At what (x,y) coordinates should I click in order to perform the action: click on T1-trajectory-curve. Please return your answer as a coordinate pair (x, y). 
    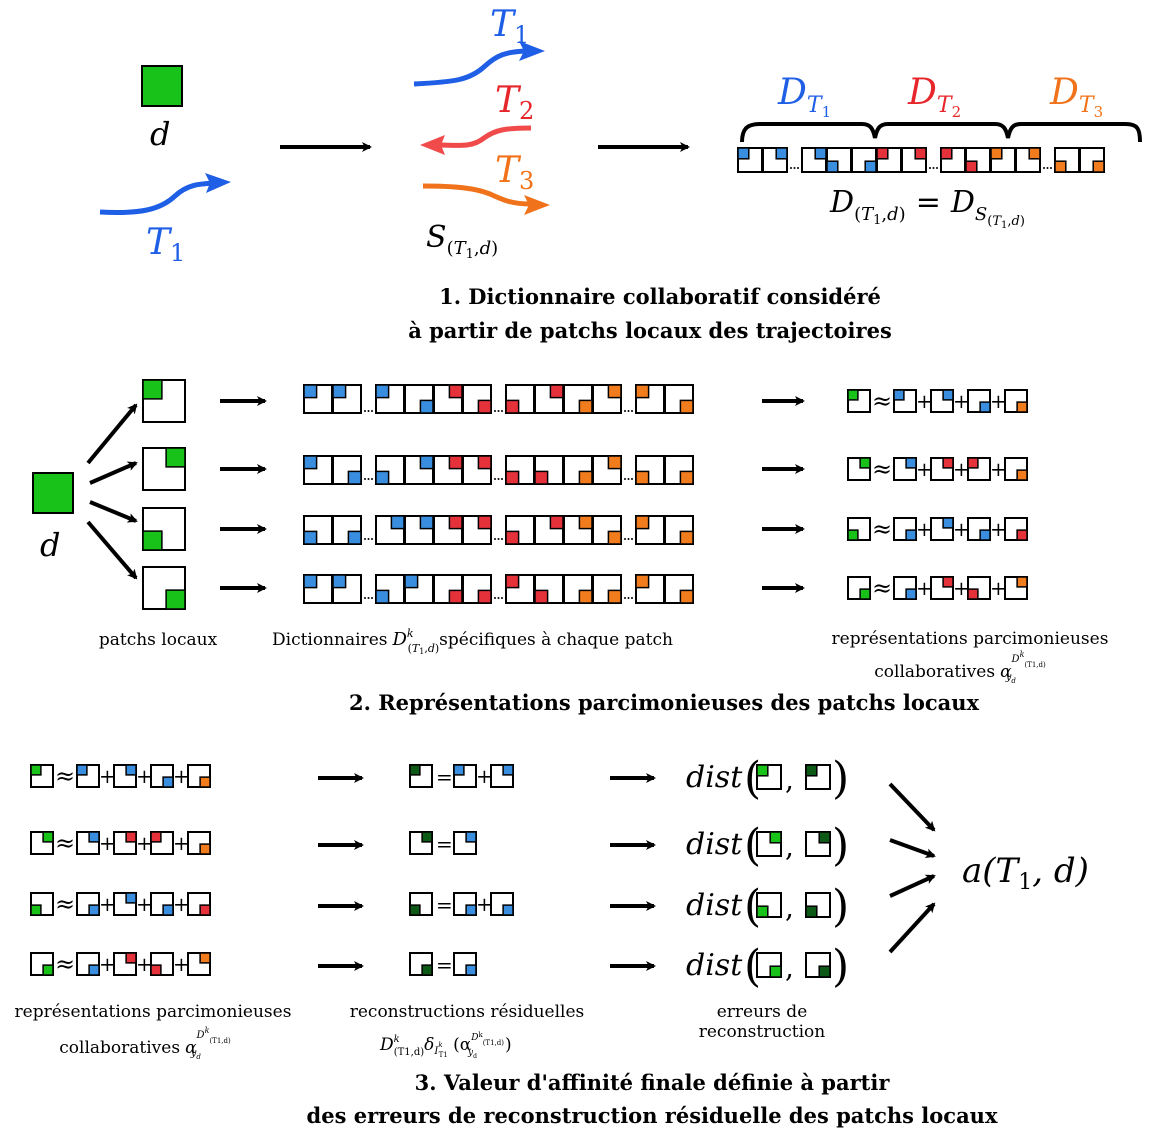
    Looking at the image, I should click on (157, 197).